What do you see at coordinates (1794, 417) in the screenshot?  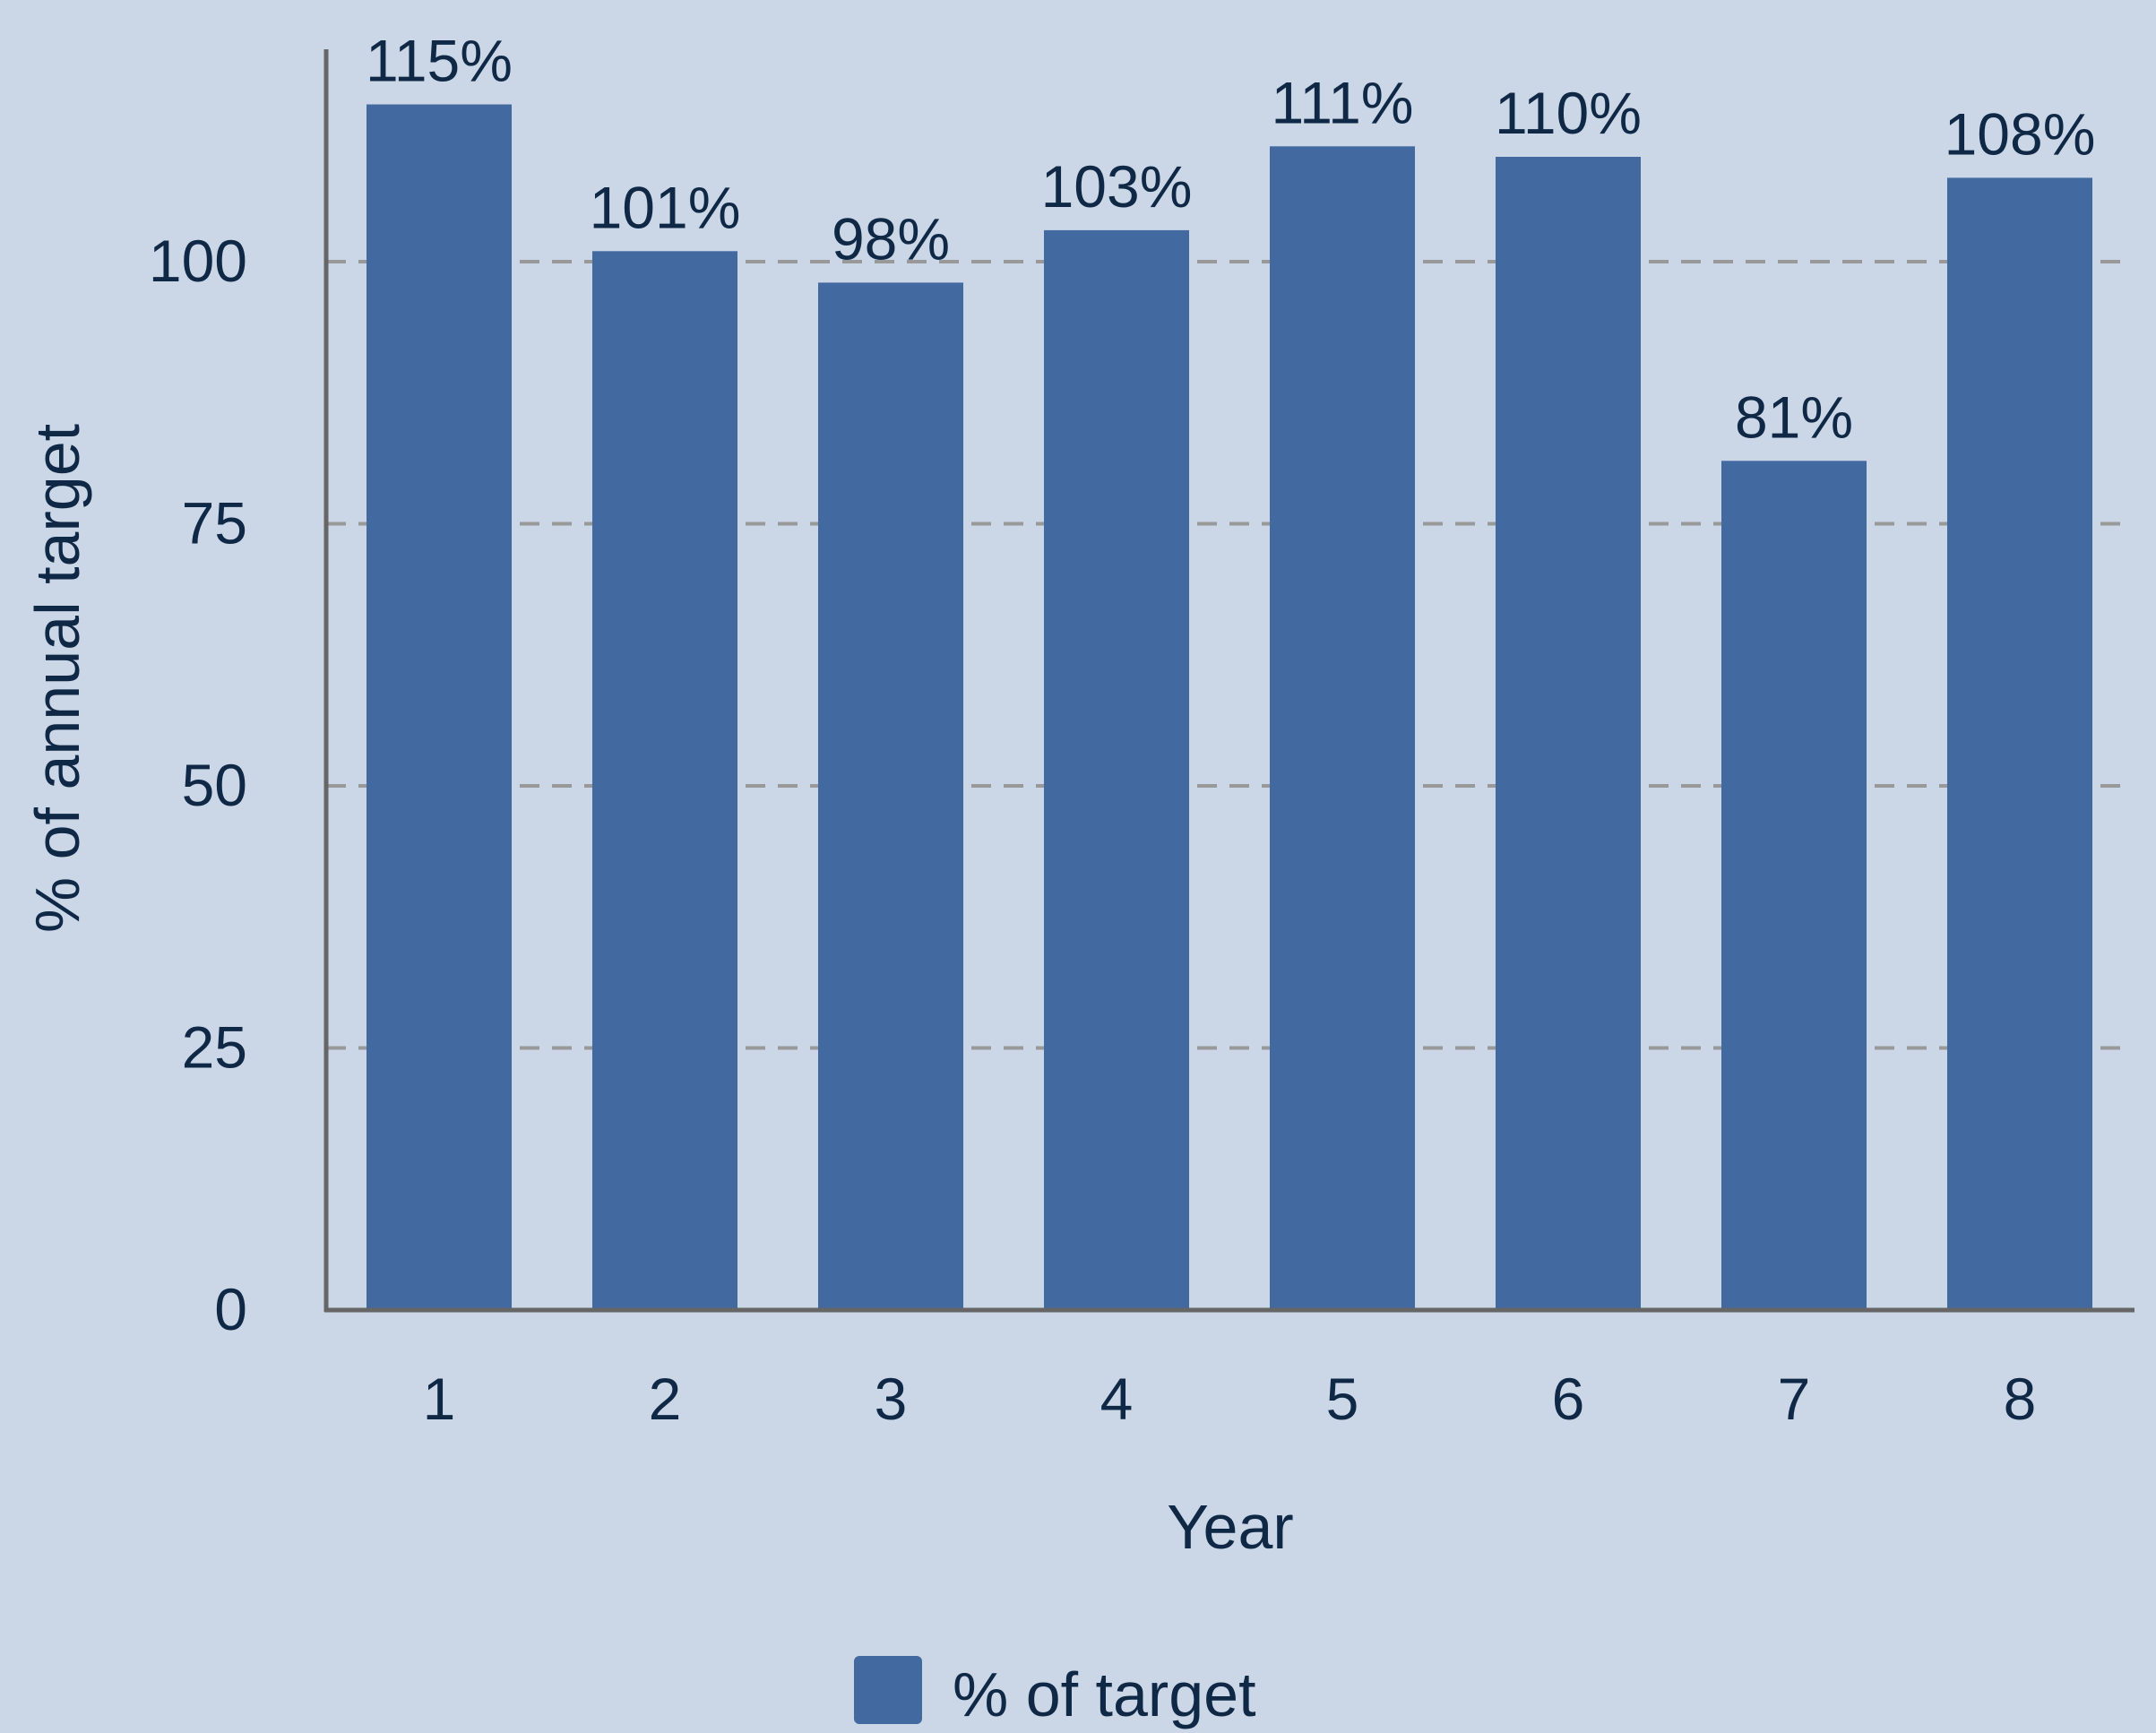 I see `data-label: 81%` at bounding box center [1794, 417].